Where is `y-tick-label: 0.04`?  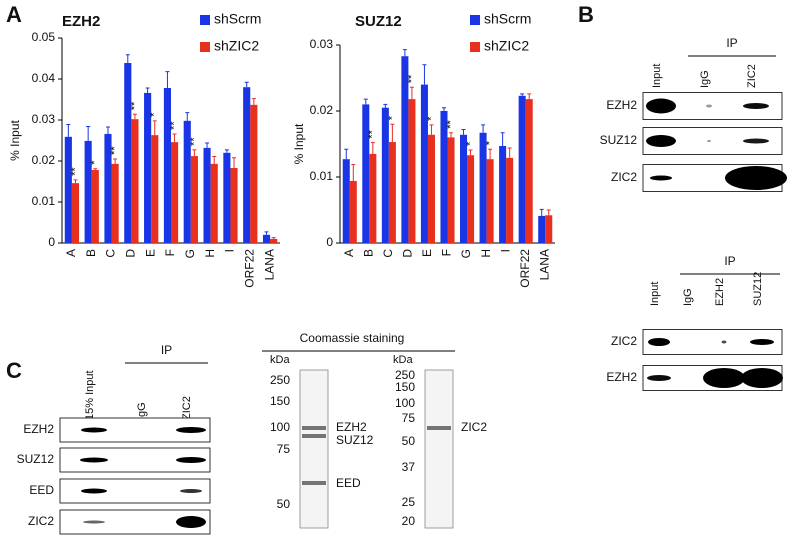
y-tick-label: 0.04 is located at coordinates (44, 78).